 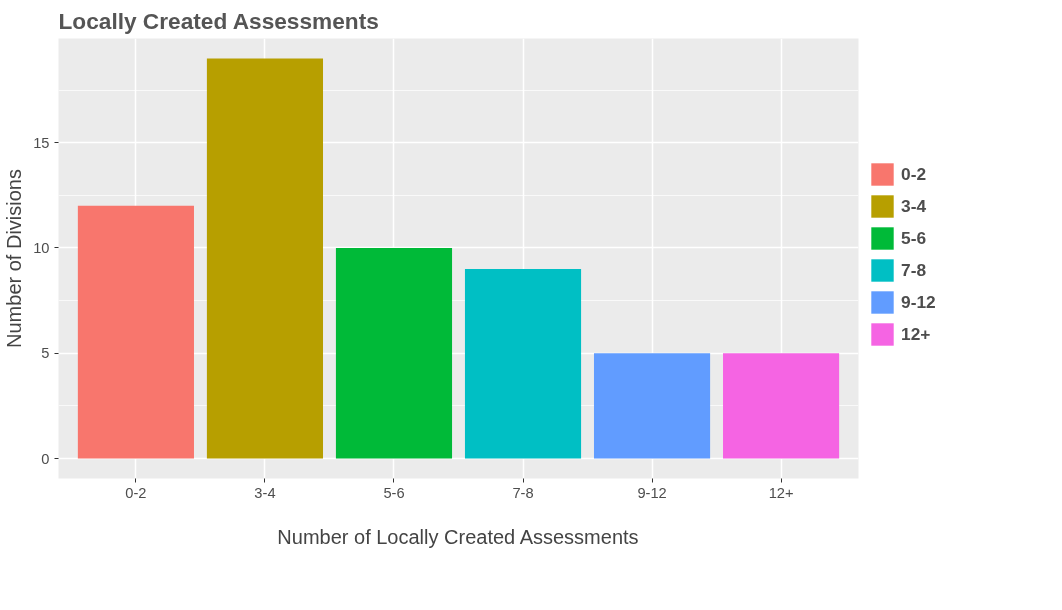 What do you see at coordinates (523, 492) in the screenshot?
I see `x-tick-label: 7-8` at bounding box center [523, 492].